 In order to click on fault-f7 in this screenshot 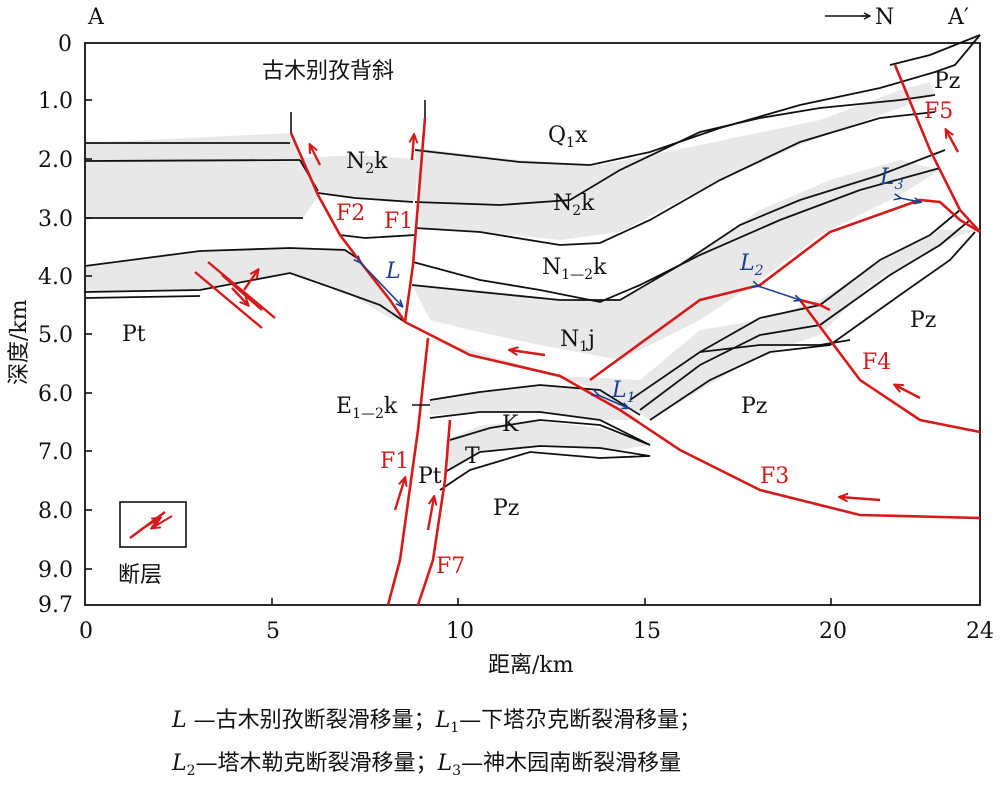, I will do `click(434, 512)`.